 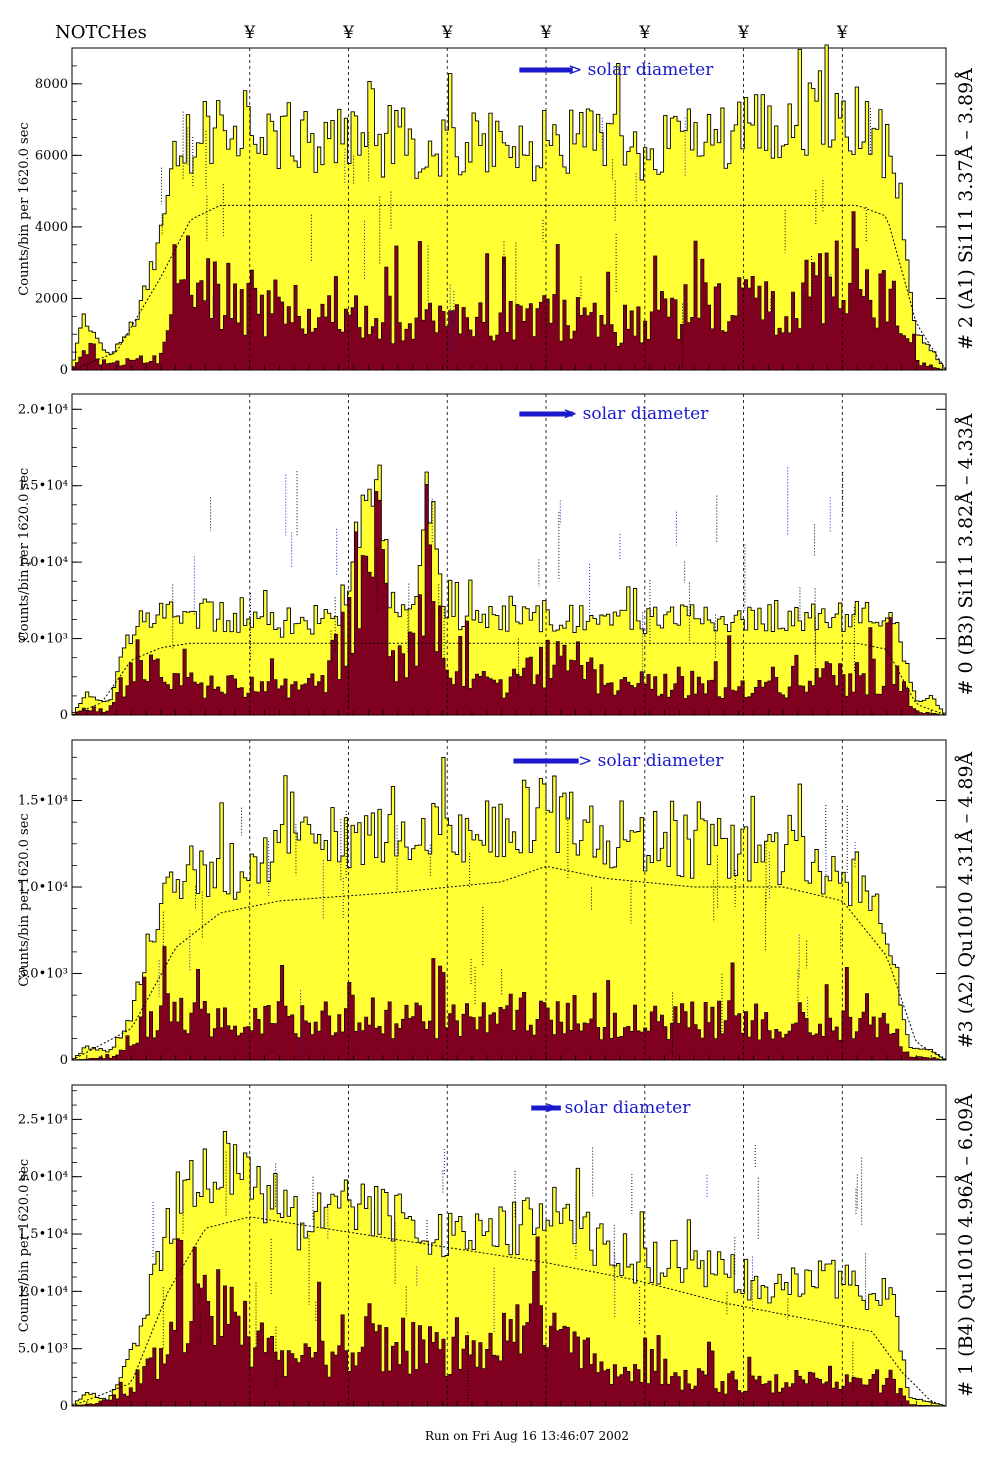 What do you see at coordinates (51, 298) in the screenshot?
I see `y-tick-label: 2000` at bounding box center [51, 298].